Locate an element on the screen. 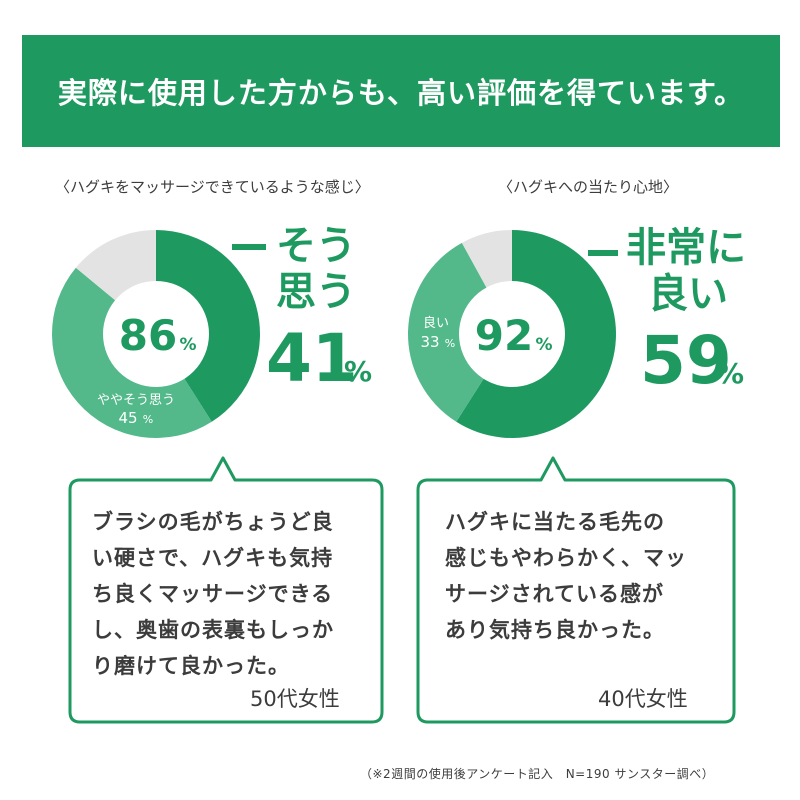 The width and height of the screenshot is (800, 800). left-donut-hole is located at coordinates (156, 334).